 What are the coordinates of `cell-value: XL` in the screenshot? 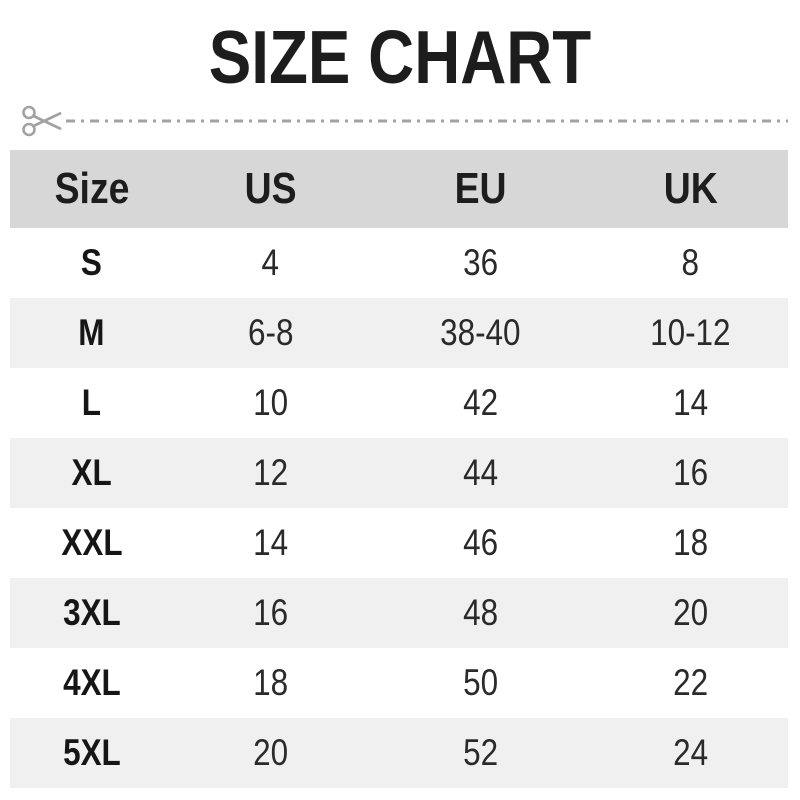 It's located at (91, 472).